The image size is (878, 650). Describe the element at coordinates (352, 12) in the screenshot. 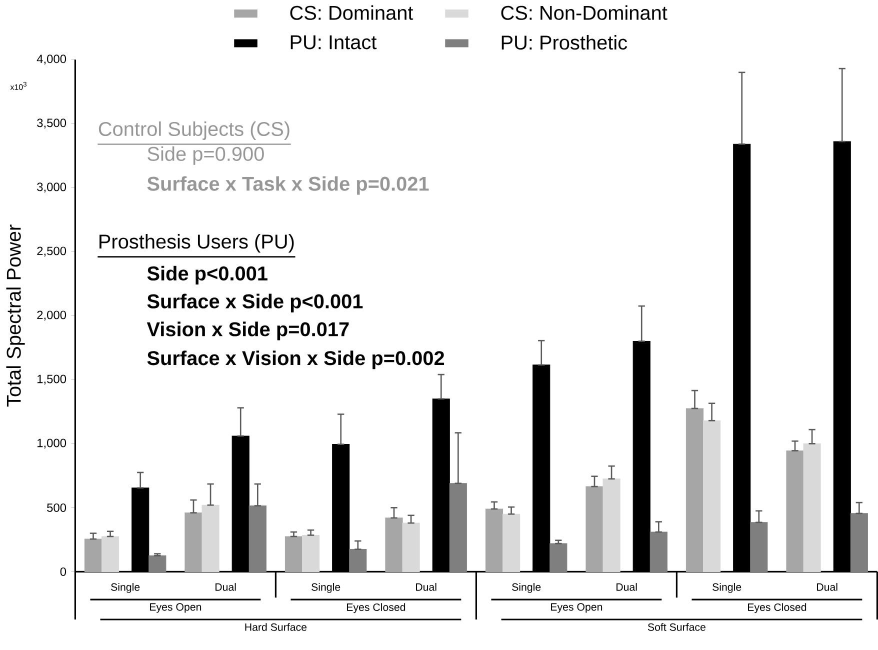

I see `legend-label: CS: Dominant` at that location.